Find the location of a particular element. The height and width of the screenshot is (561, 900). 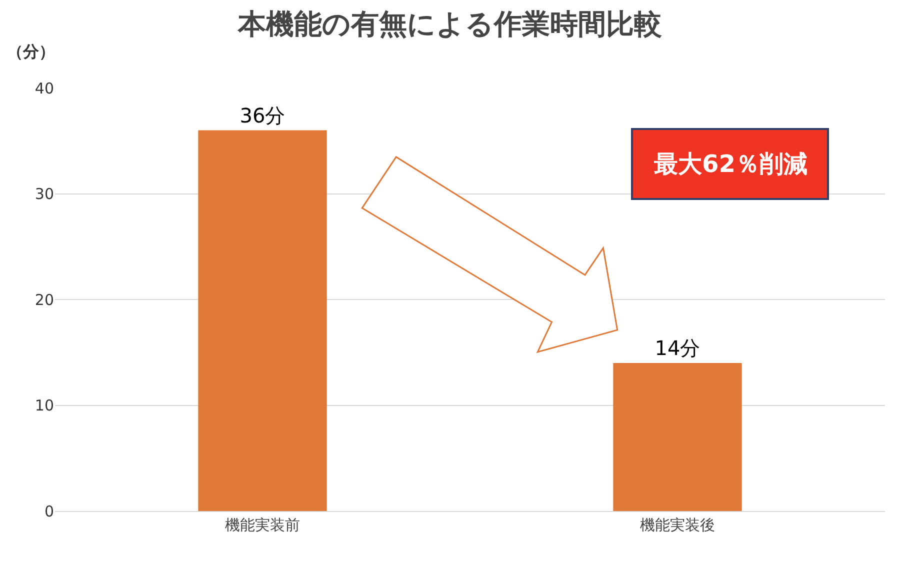

data-label: 14分 is located at coordinates (677, 348).